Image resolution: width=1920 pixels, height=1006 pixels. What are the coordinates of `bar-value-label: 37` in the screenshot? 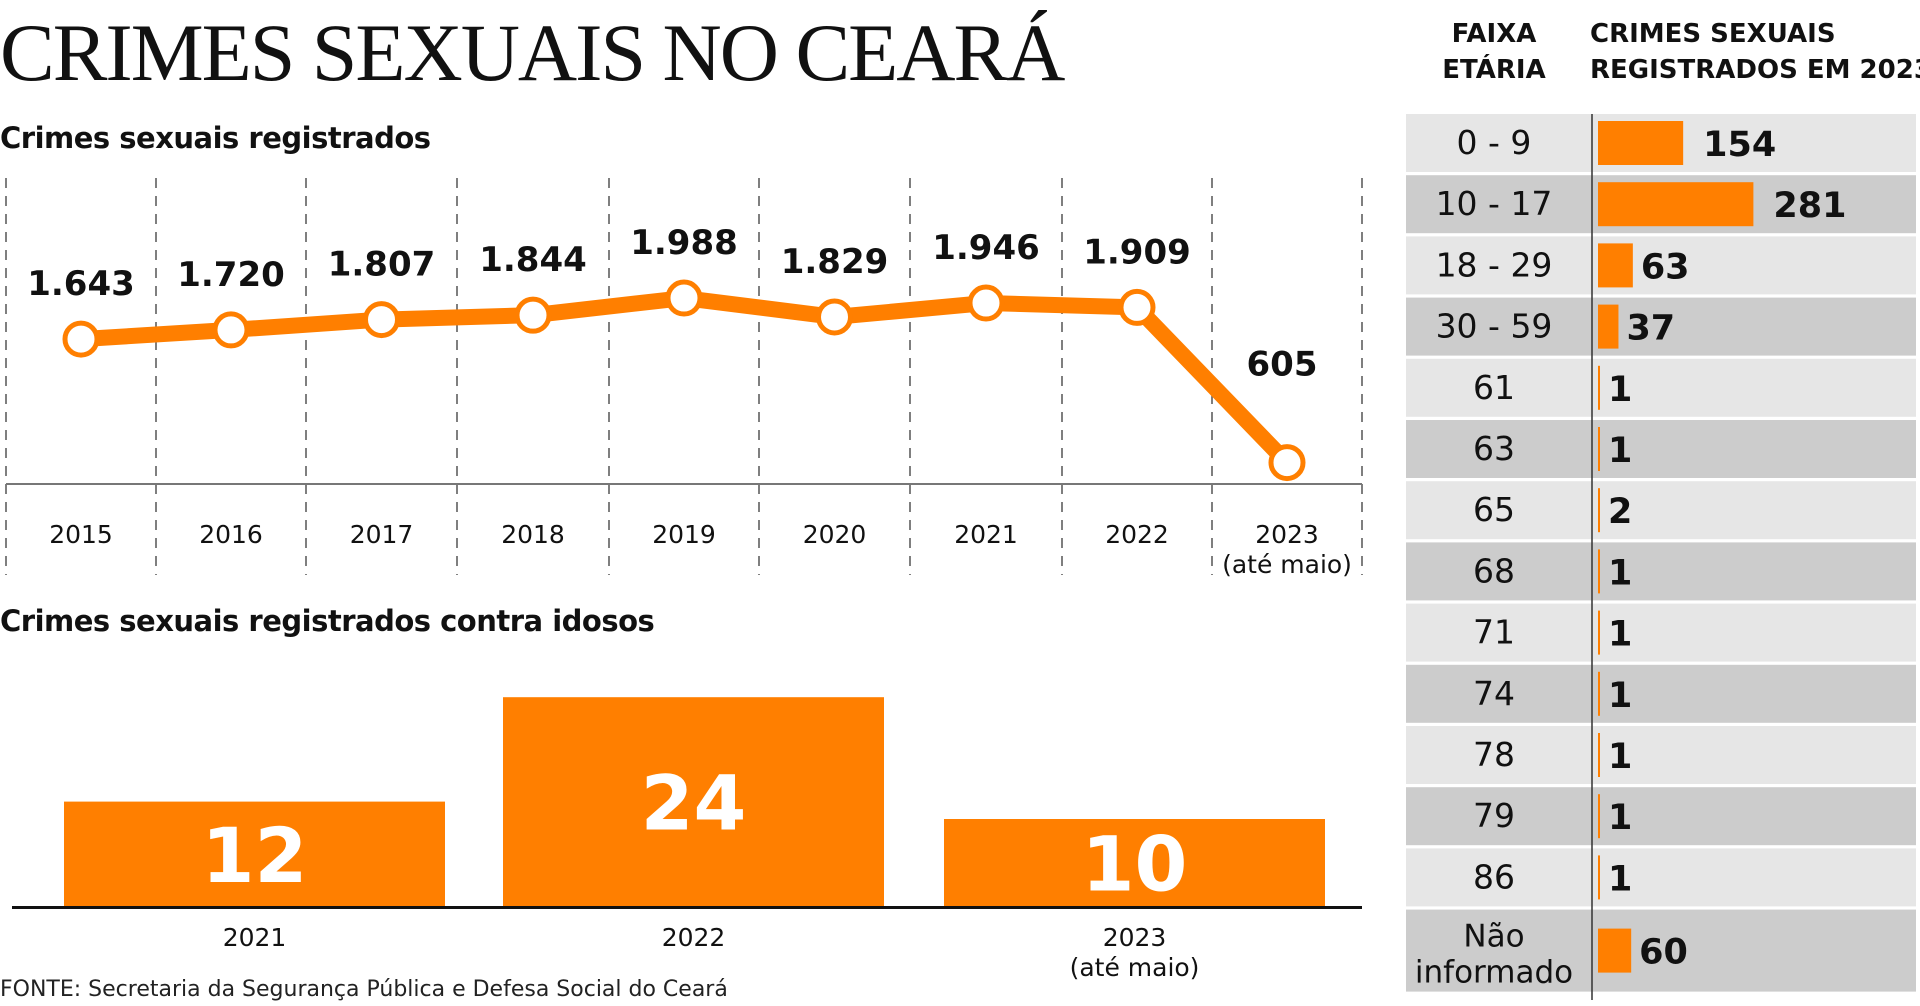 It's located at (1650, 329).